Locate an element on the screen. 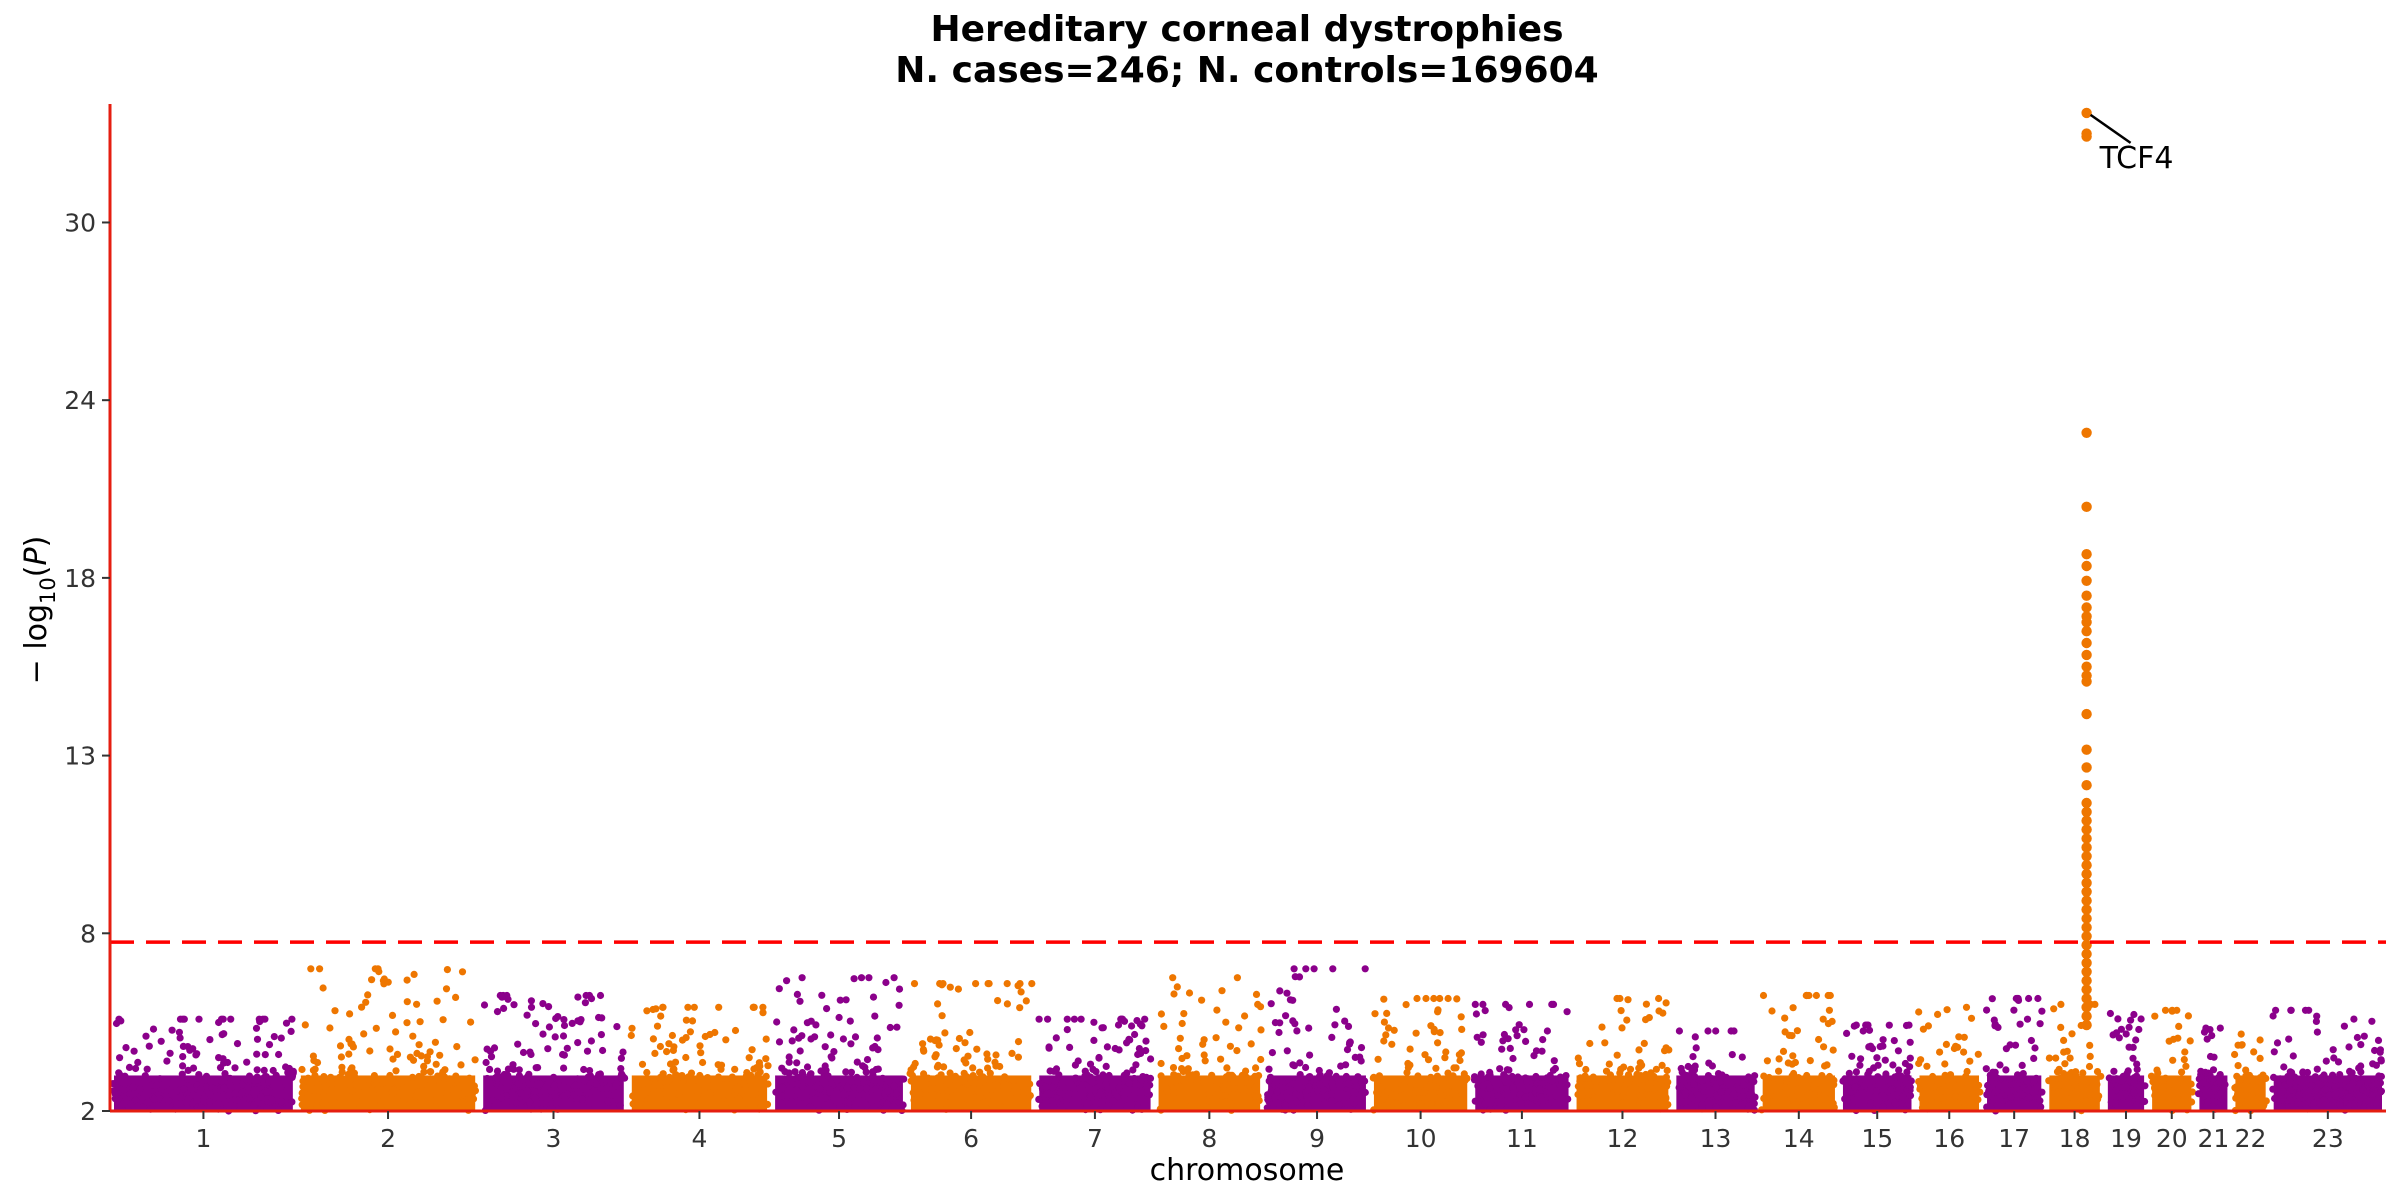  x-tick-label-chr-11: 11 is located at coordinates (1522, 1138).